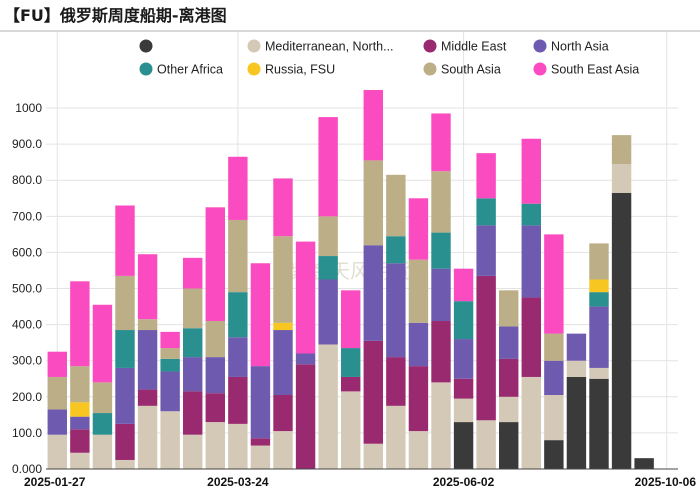 The width and height of the screenshot is (700, 491). I want to click on bar-segment-s7-c18, so click(463, 285).